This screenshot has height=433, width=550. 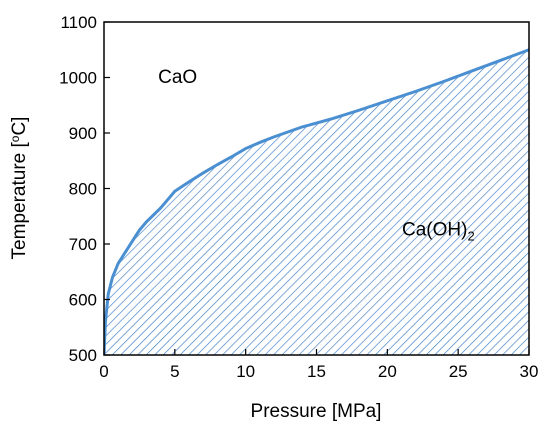 I want to click on x-tick-label: 5, so click(x=174, y=371).